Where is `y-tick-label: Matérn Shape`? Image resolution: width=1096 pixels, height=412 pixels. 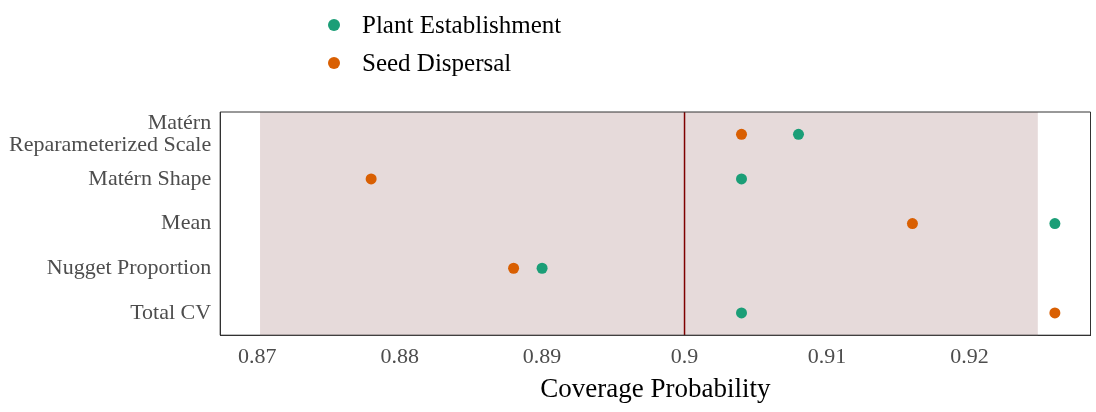
y-tick-label: Matérn Shape is located at coordinates (150, 177).